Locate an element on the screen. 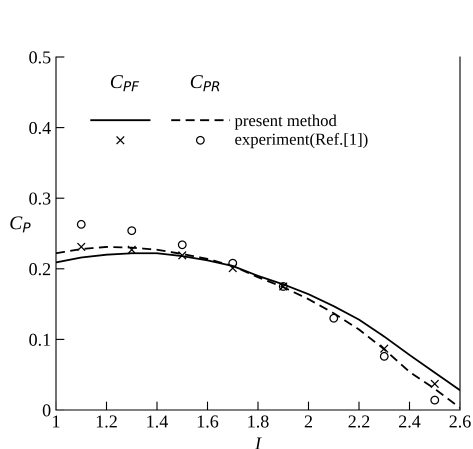  x-tick-label: 2.2 is located at coordinates (359, 421).